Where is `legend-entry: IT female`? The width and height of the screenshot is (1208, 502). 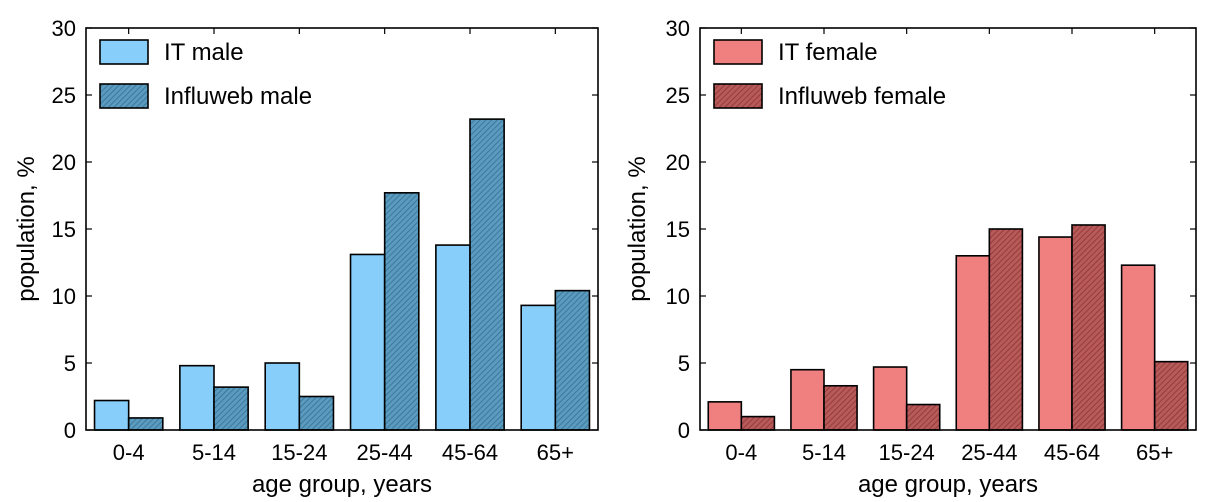 legend-entry: IT female is located at coordinates (828, 52).